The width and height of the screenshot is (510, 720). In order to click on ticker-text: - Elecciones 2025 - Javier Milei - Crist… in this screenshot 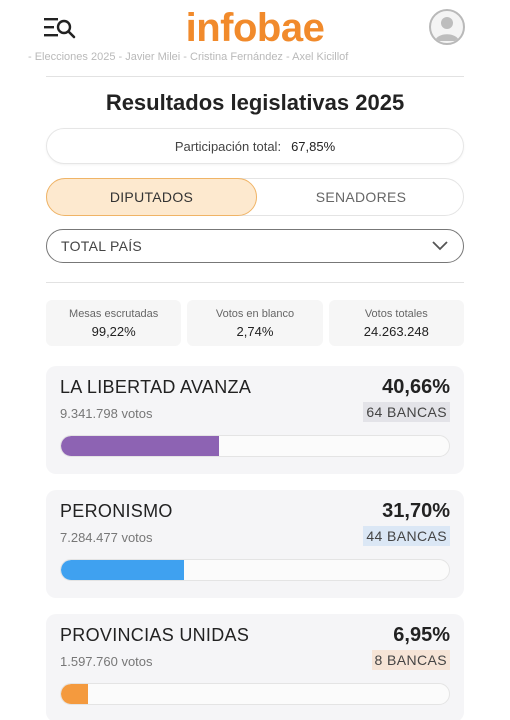, I will do `click(188, 57)`.